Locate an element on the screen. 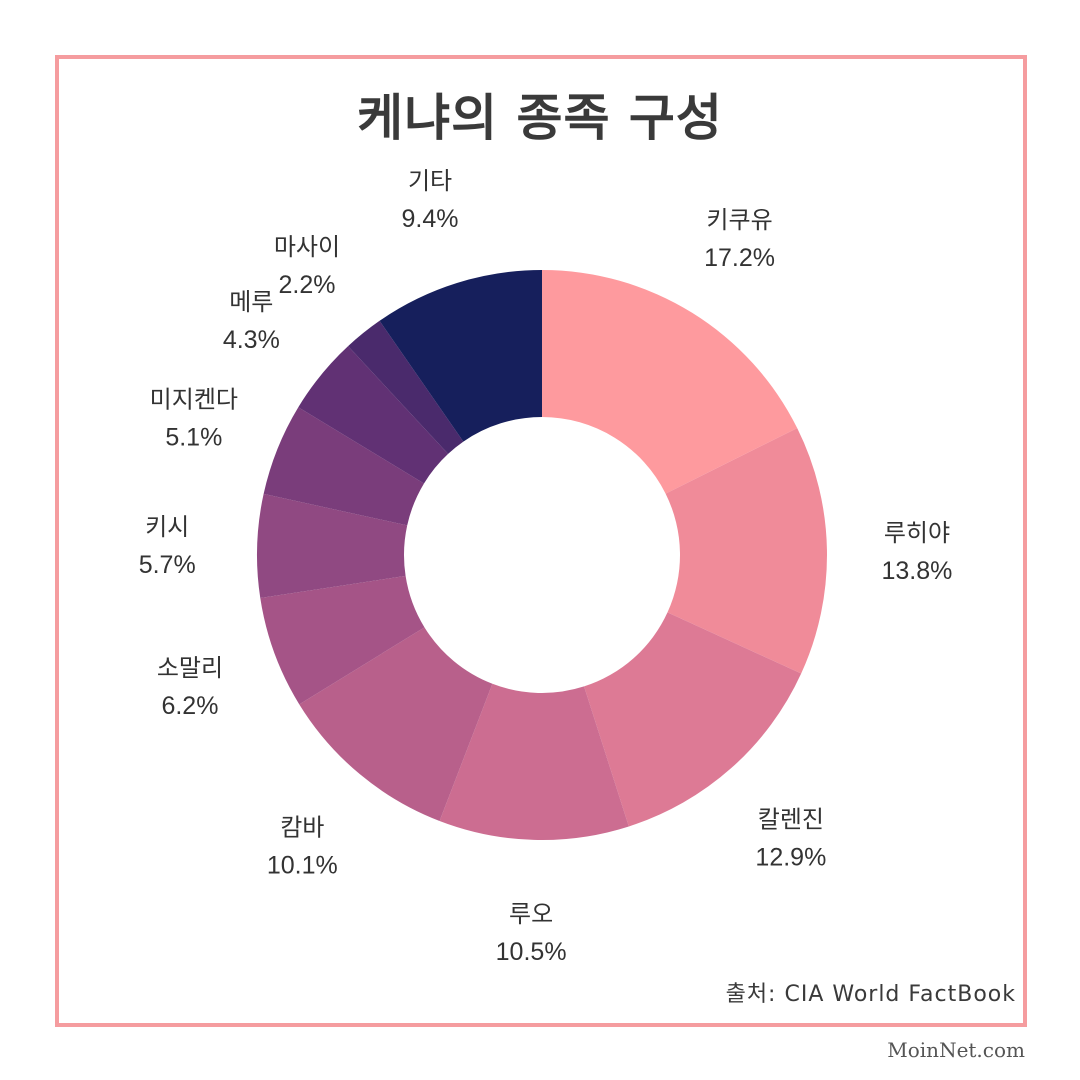 The width and height of the screenshot is (1080, 1080). slice-label-5: 소말리 is located at coordinates (190, 668).